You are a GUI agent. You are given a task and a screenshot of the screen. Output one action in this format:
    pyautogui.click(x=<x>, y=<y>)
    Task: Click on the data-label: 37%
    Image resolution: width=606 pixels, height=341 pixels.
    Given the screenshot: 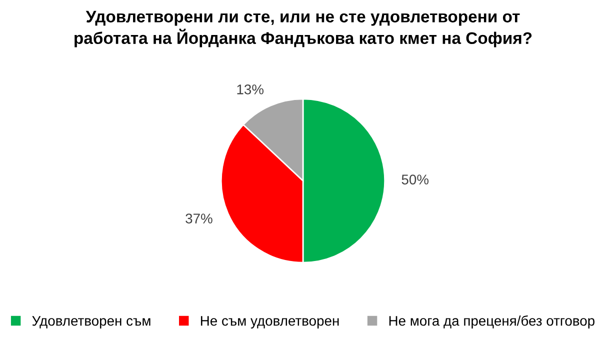 What is the action you would take?
    pyautogui.click(x=199, y=219)
    